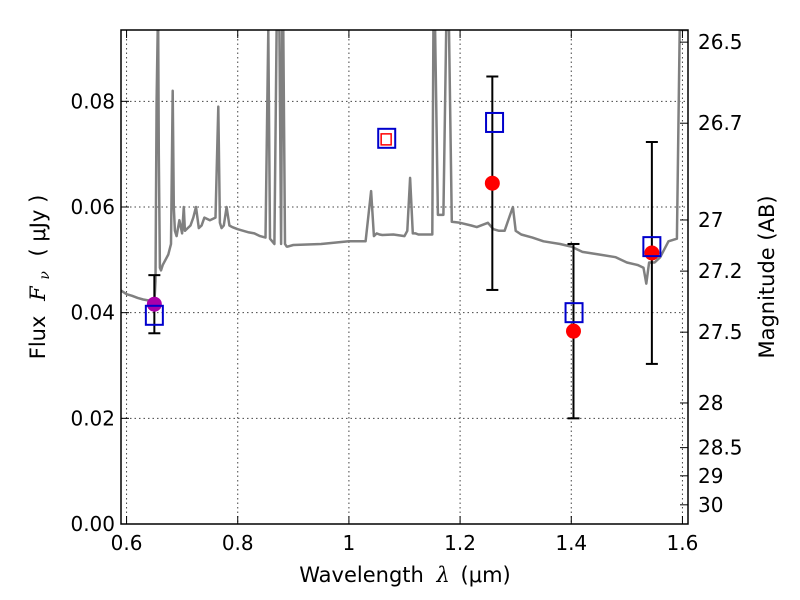 The image size is (800, 600). I want to click on y-axis-title-subscript: ν, so click(45, 275).